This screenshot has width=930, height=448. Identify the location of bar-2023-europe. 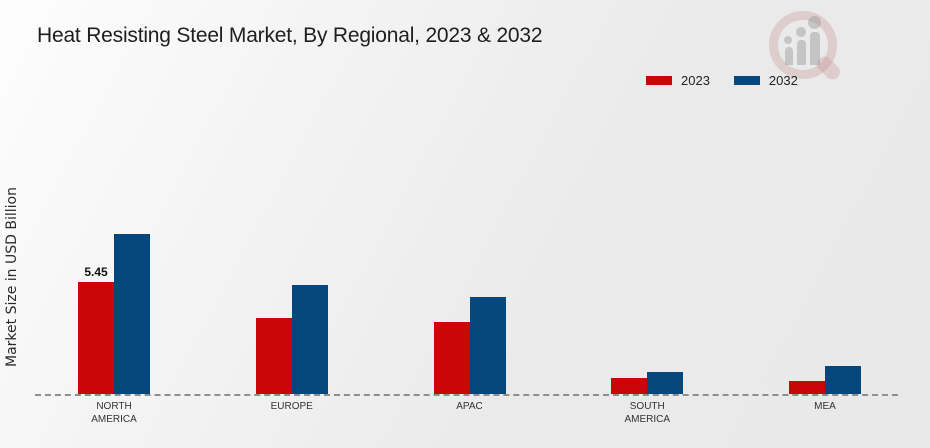
(273, 356).